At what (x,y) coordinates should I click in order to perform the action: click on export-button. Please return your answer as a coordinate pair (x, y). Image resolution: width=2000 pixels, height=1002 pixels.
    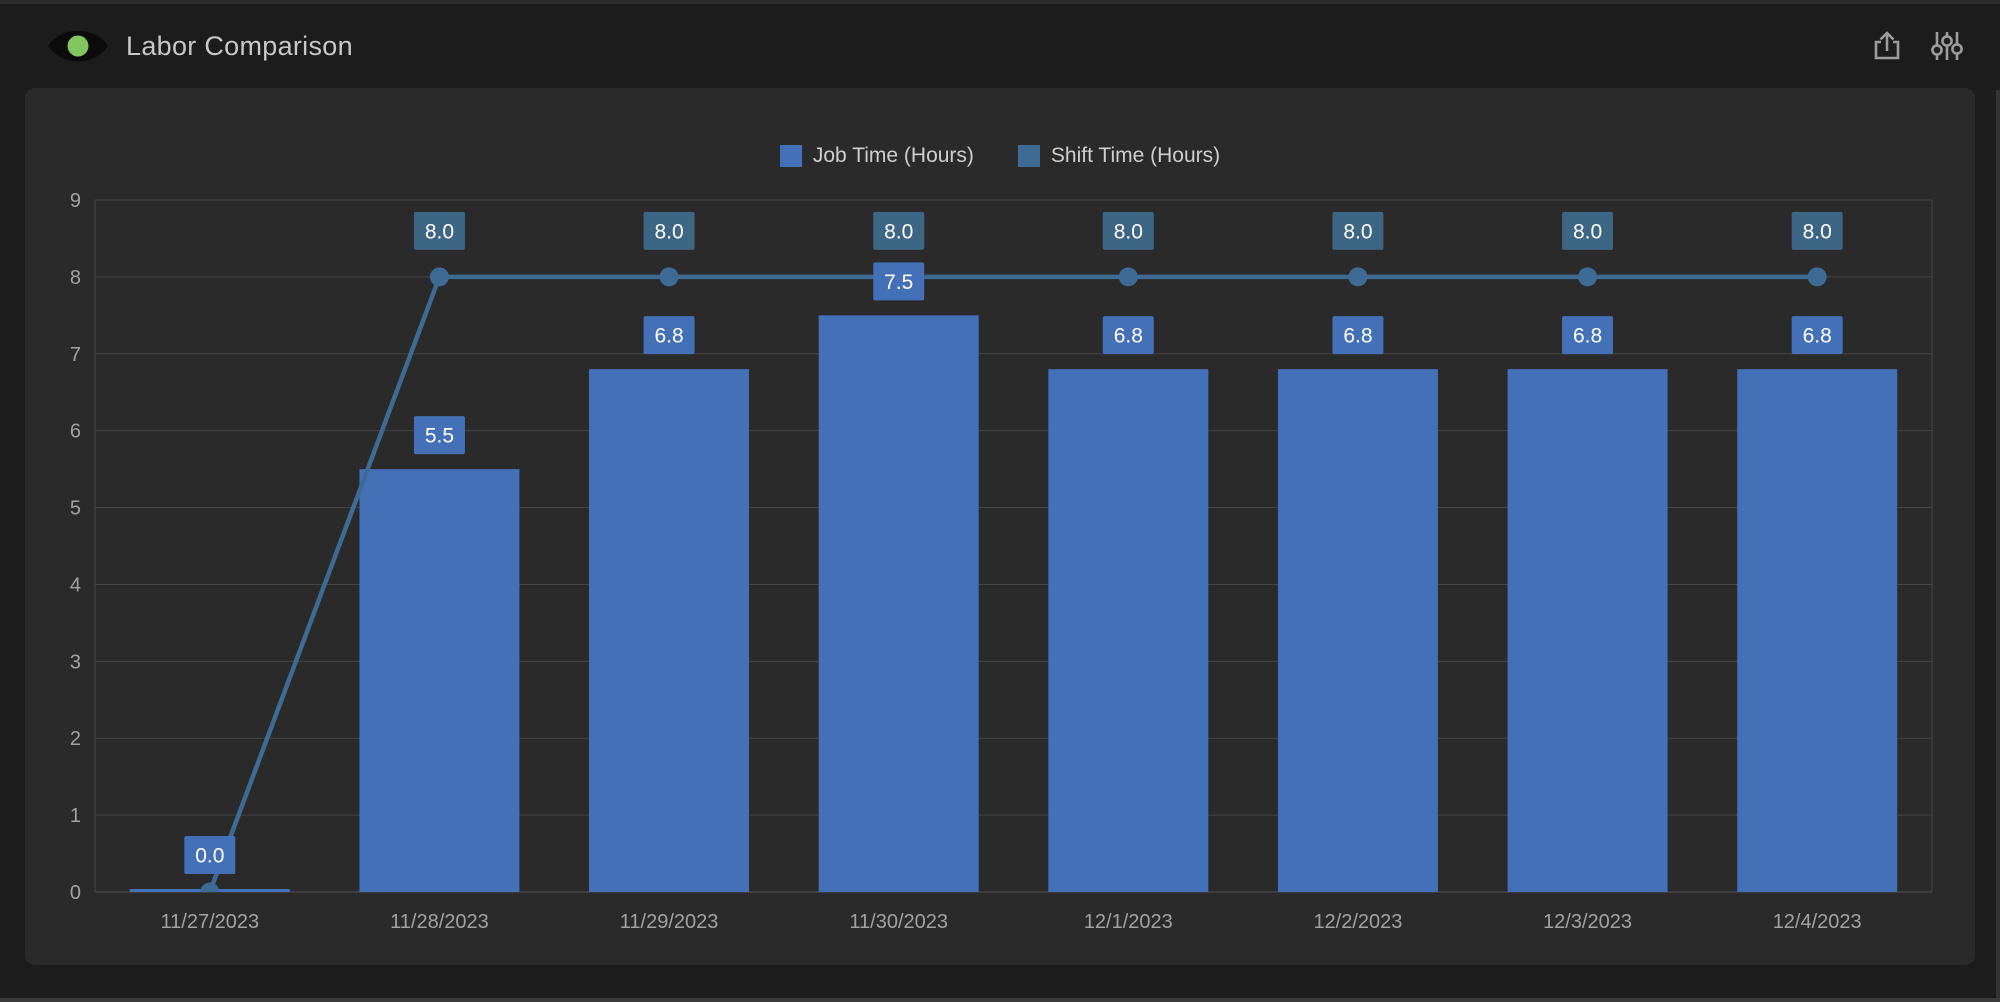
    Looking at the image, I should click on (1887, 46).